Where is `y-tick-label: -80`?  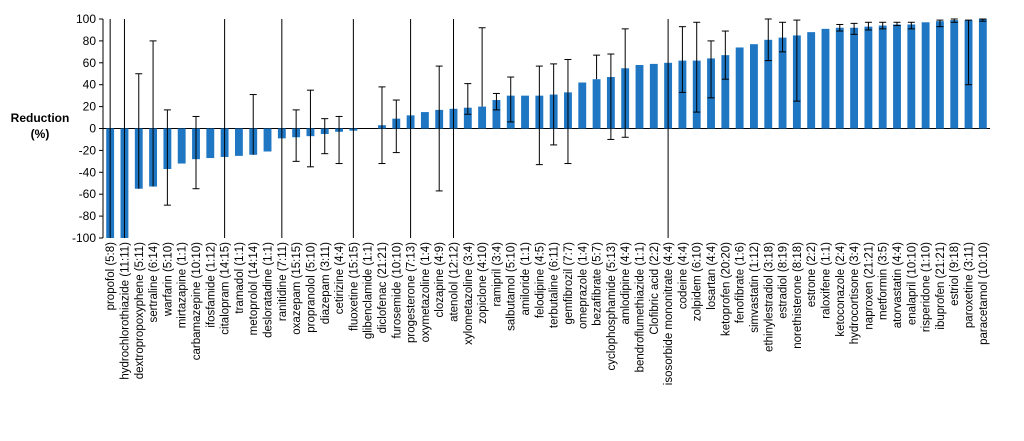
y-tick-label: -80 is located at coordinates (88, 216).